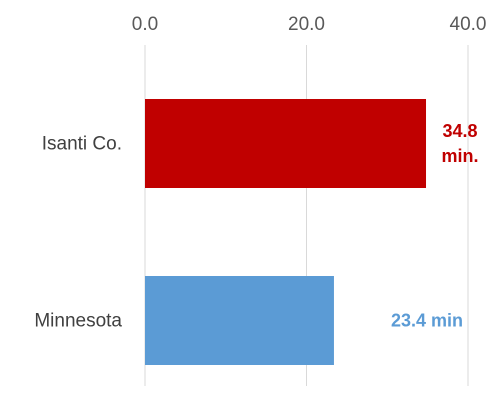  Describe the element at coordinates (145, 24) in the screenshot. I see `x-tick-label: 0.0` at that location.